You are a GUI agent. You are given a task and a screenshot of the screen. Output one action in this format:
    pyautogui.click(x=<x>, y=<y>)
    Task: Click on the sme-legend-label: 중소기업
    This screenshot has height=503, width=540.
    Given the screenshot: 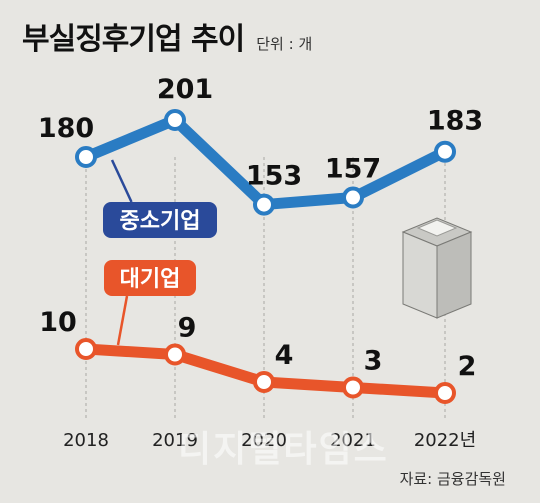 What is the action you would take?
    pyautogui.click(x=160, y=221)
    